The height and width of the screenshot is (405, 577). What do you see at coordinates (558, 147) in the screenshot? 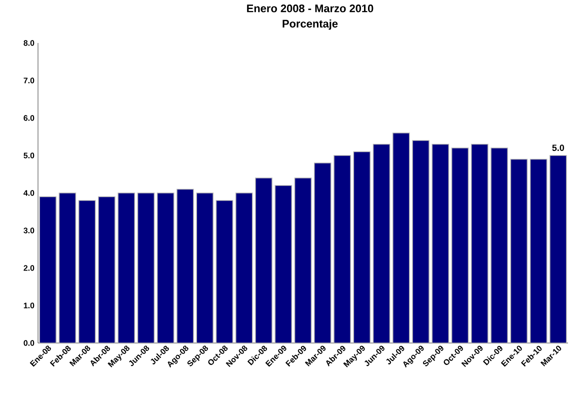
I see `data-label: 5.0` at bounding box center [558, 147].